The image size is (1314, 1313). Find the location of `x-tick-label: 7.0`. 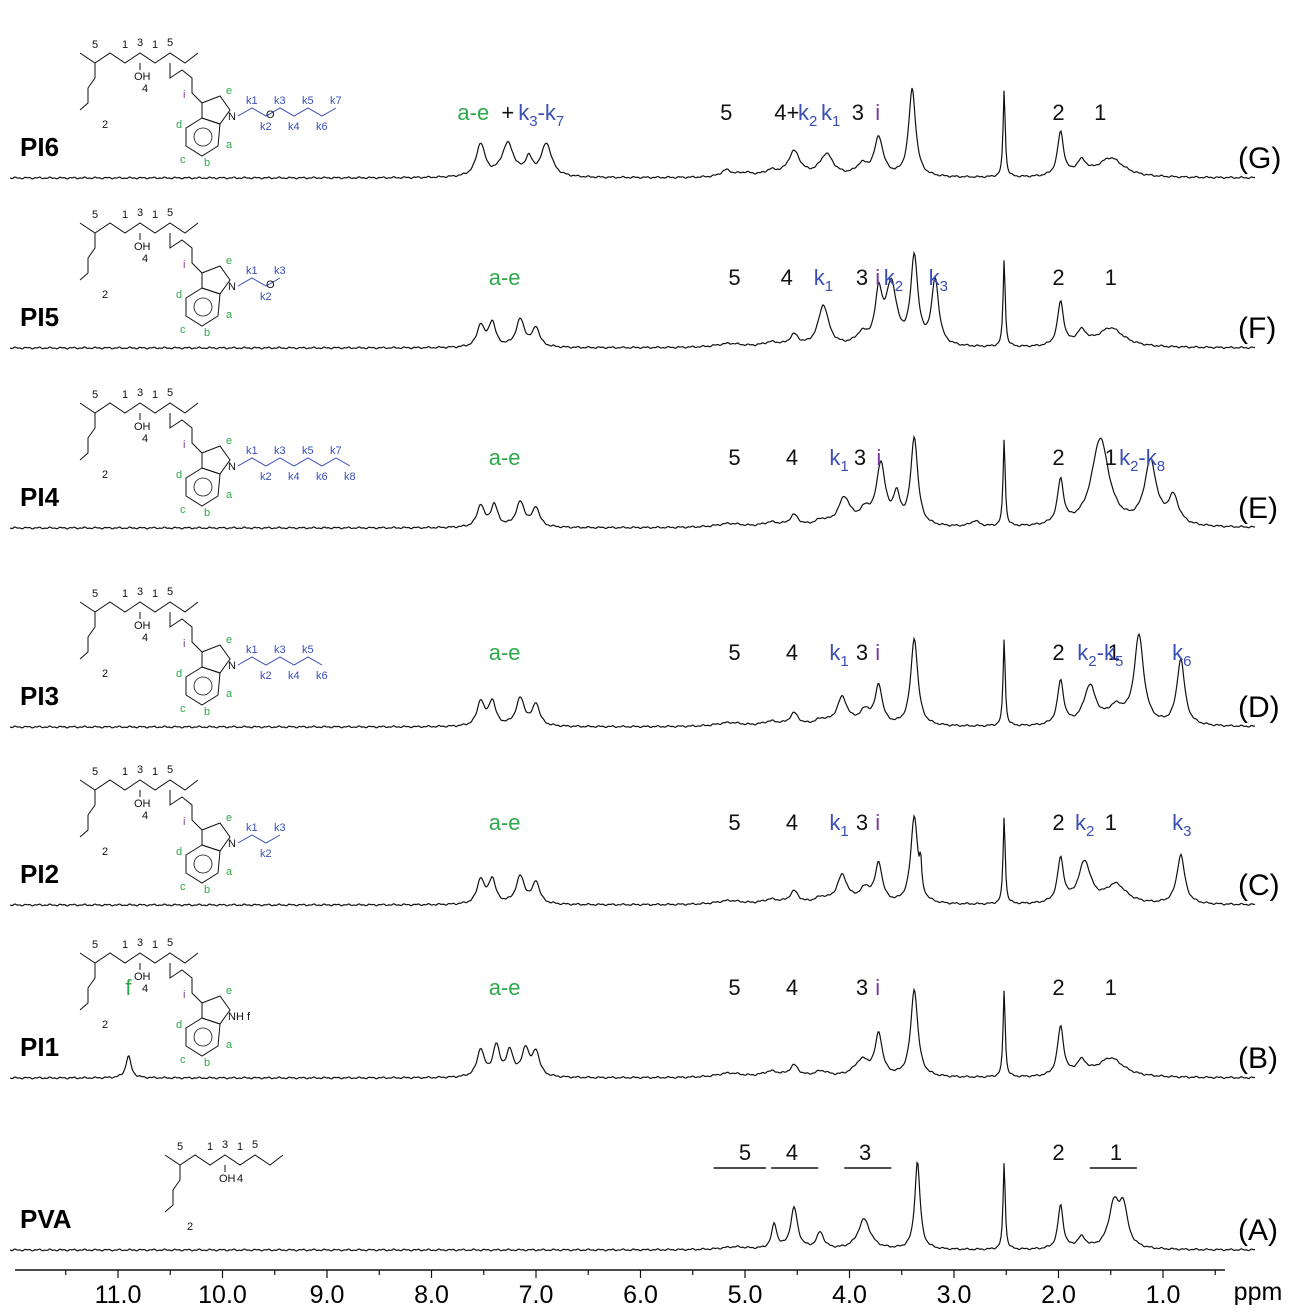

x-tick-label: 7.0 is located at coordinates (536, 1294).